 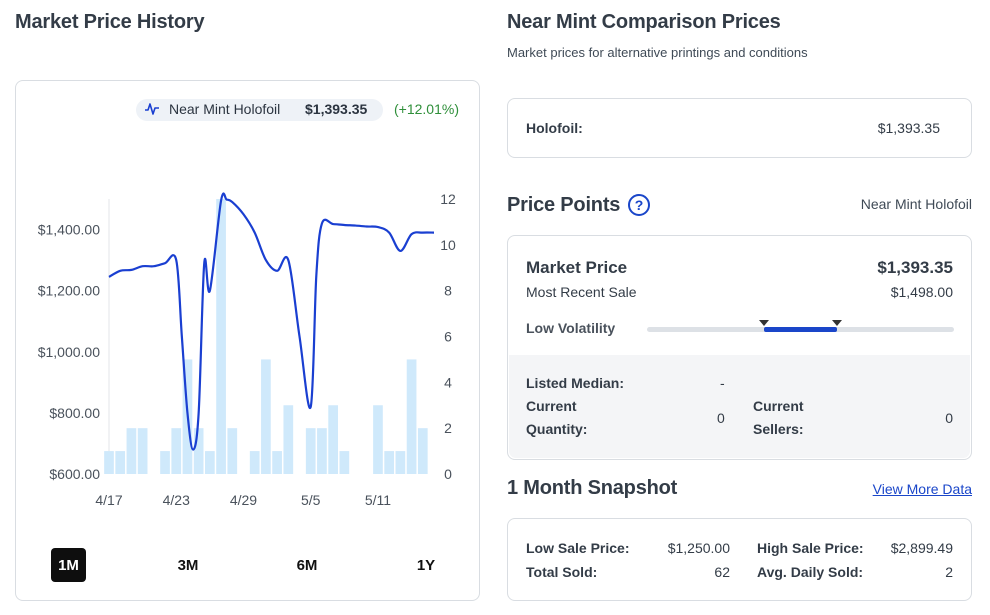 I want to click on legend-series-name: Near Mint Holofoil, so click(x=225, y=109).